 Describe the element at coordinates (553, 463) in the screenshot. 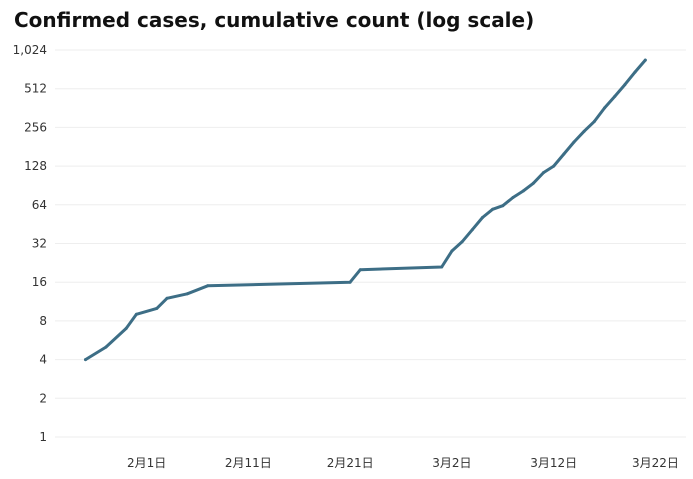

I see `x-tick-label: 3月12日` at that location.